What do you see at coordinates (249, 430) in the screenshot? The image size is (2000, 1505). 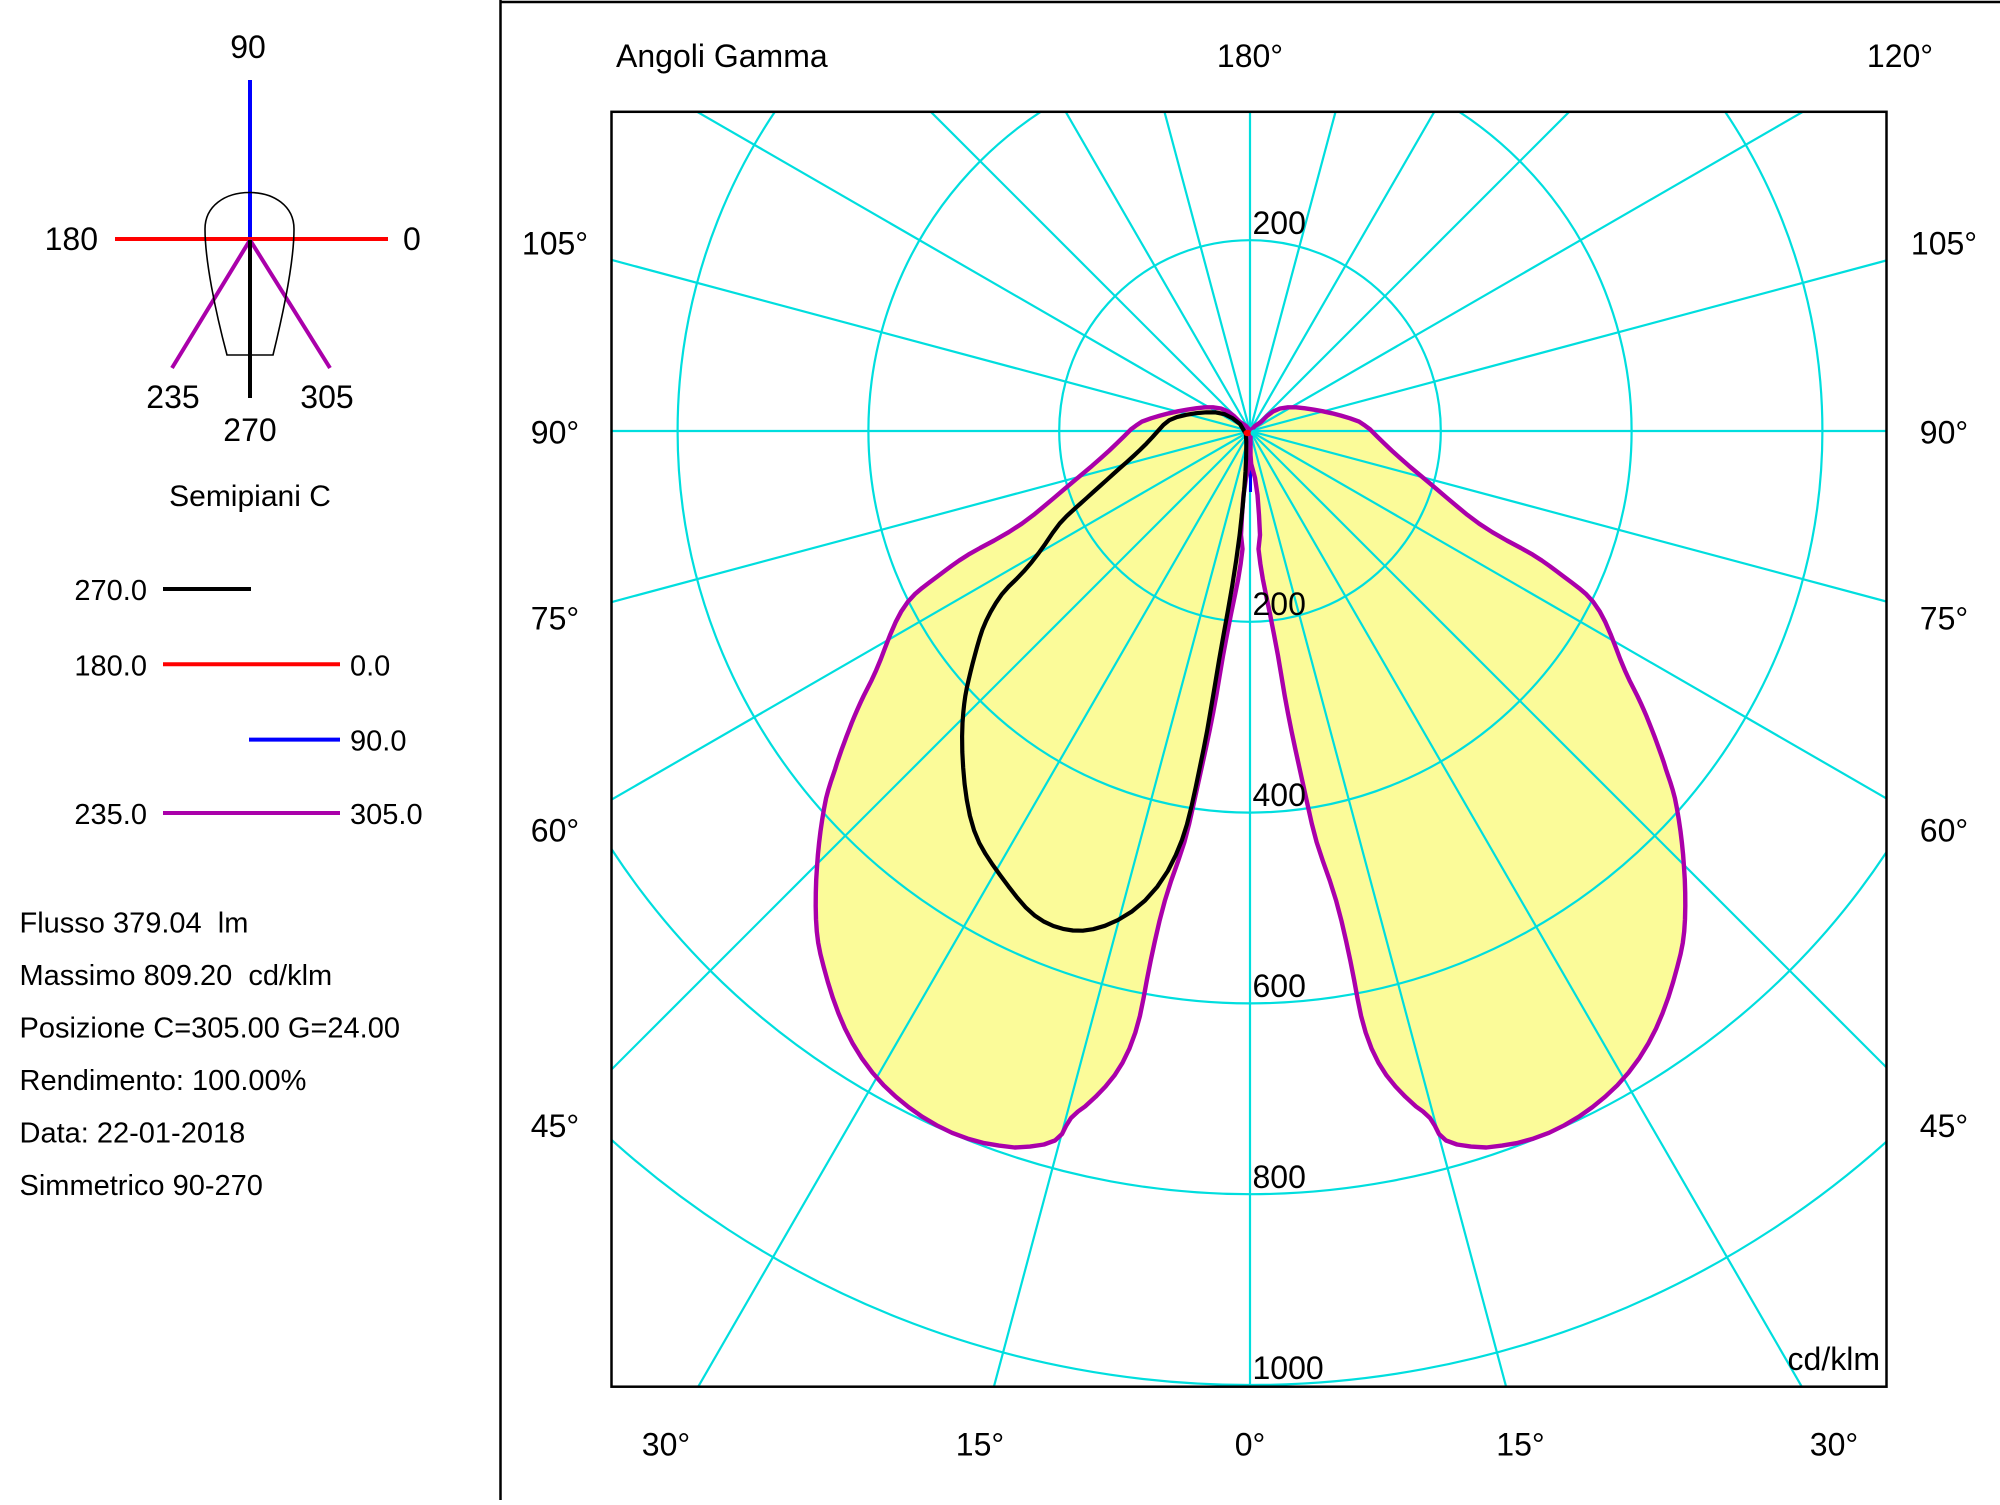 I see `svg-text: 270` at bounding box center [249, 430].